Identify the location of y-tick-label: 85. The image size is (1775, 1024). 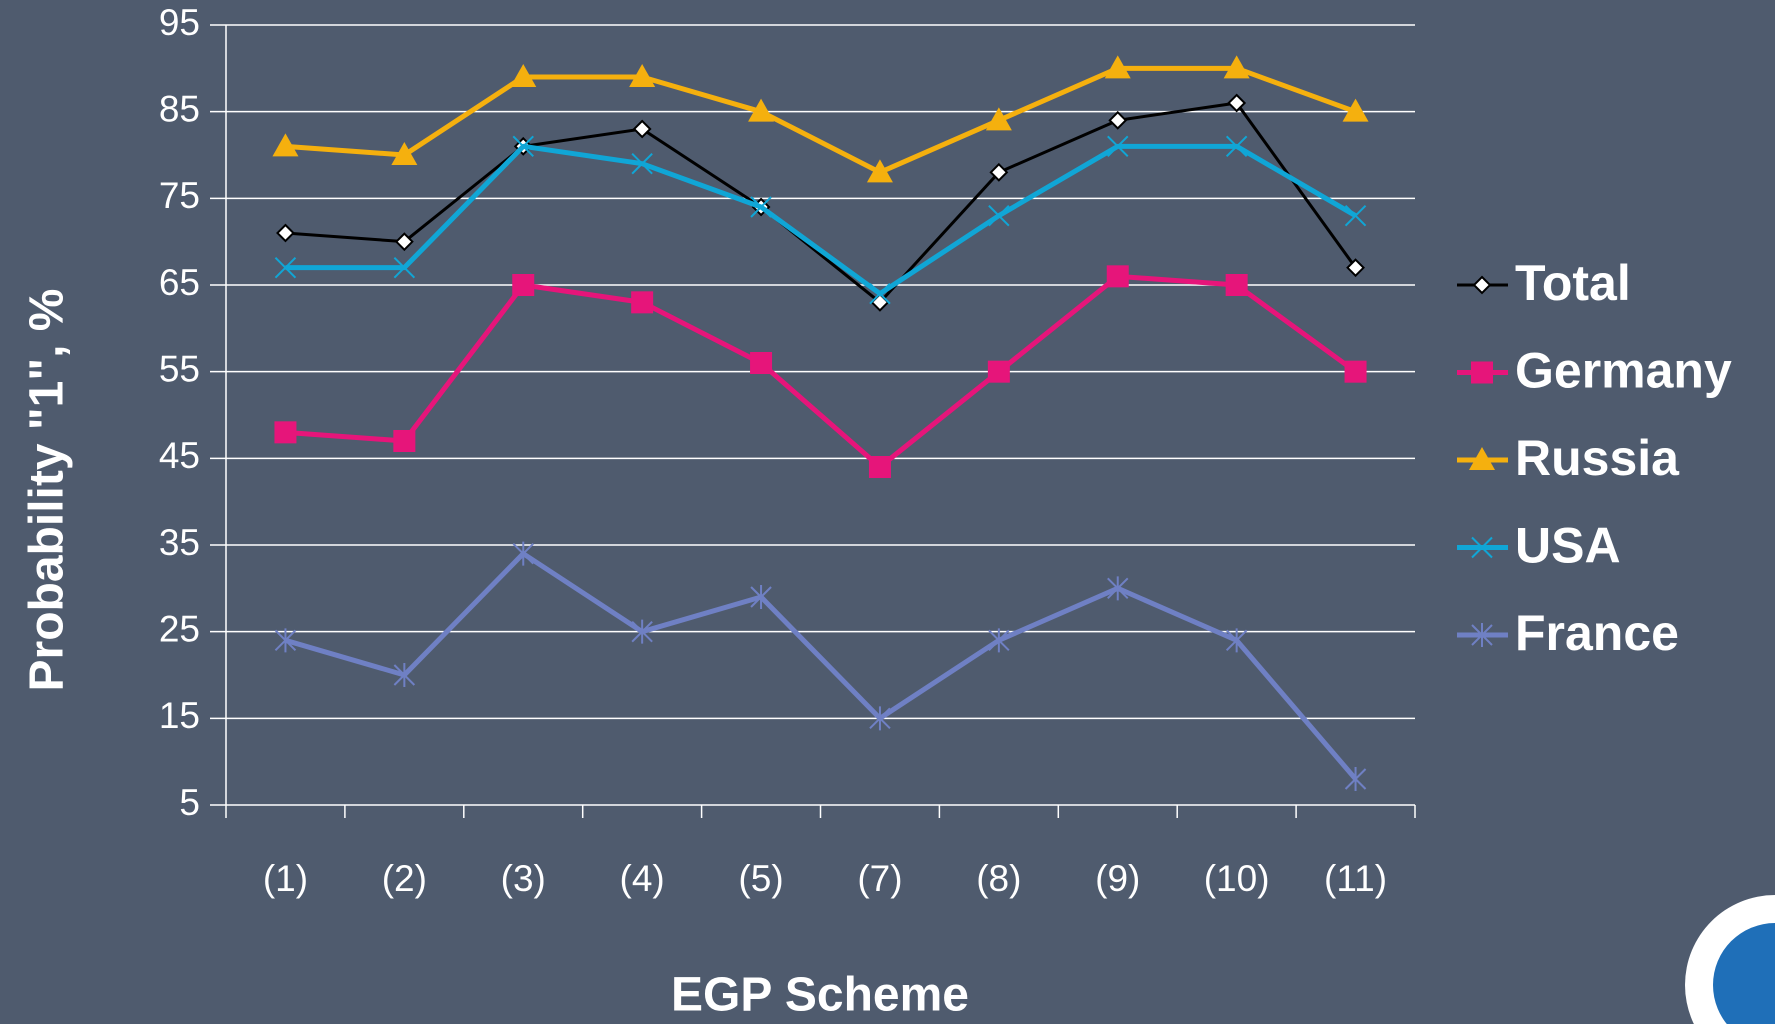
(179, 108).